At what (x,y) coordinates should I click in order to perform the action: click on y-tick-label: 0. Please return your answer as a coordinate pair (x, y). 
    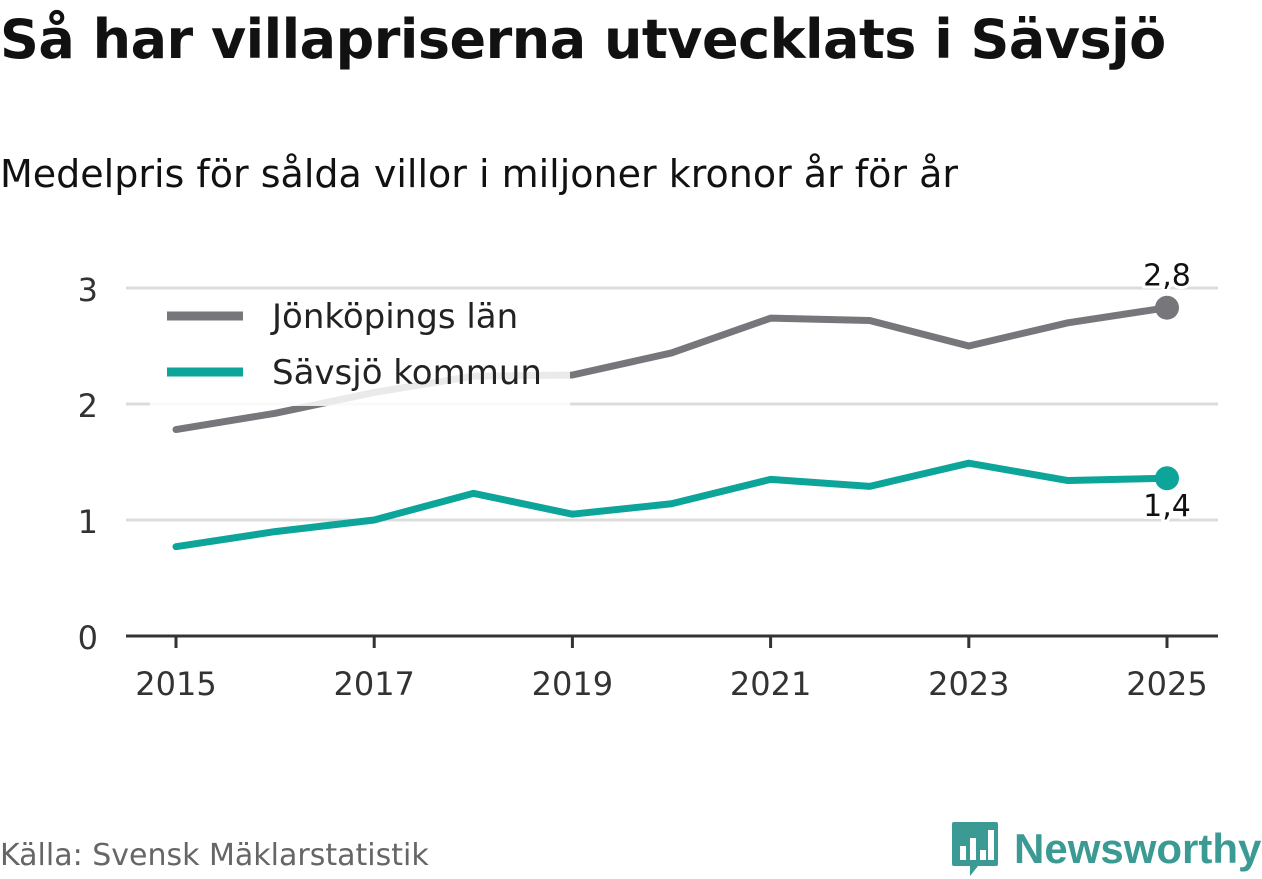
    Looking at the image, I should click on (88, 638).